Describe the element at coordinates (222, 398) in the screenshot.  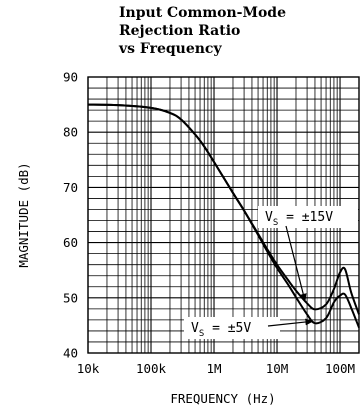
I see `x-axis-label: FREQUENCY (Hz)` at that location.